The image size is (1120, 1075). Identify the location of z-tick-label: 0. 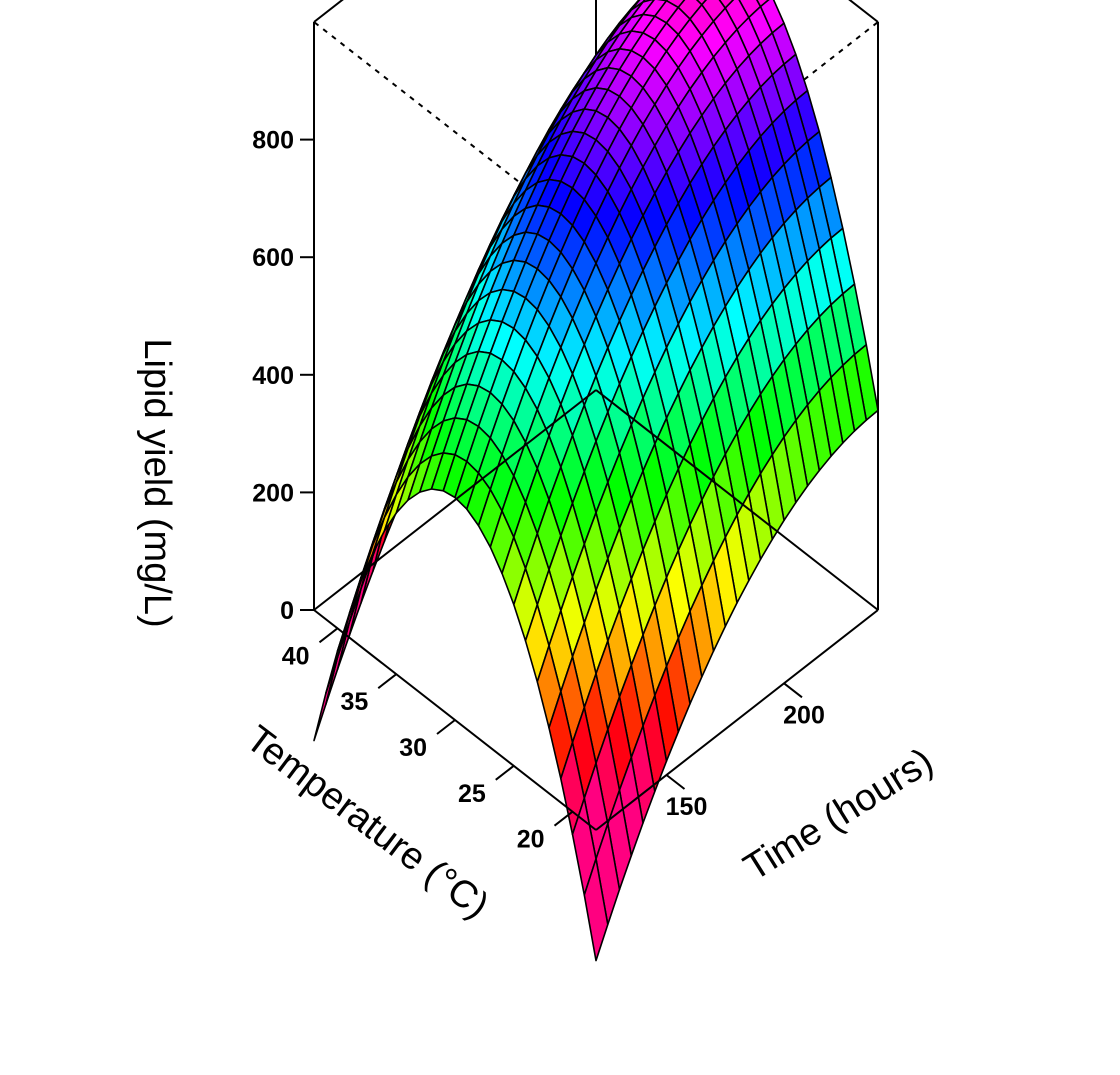
(287, 611).